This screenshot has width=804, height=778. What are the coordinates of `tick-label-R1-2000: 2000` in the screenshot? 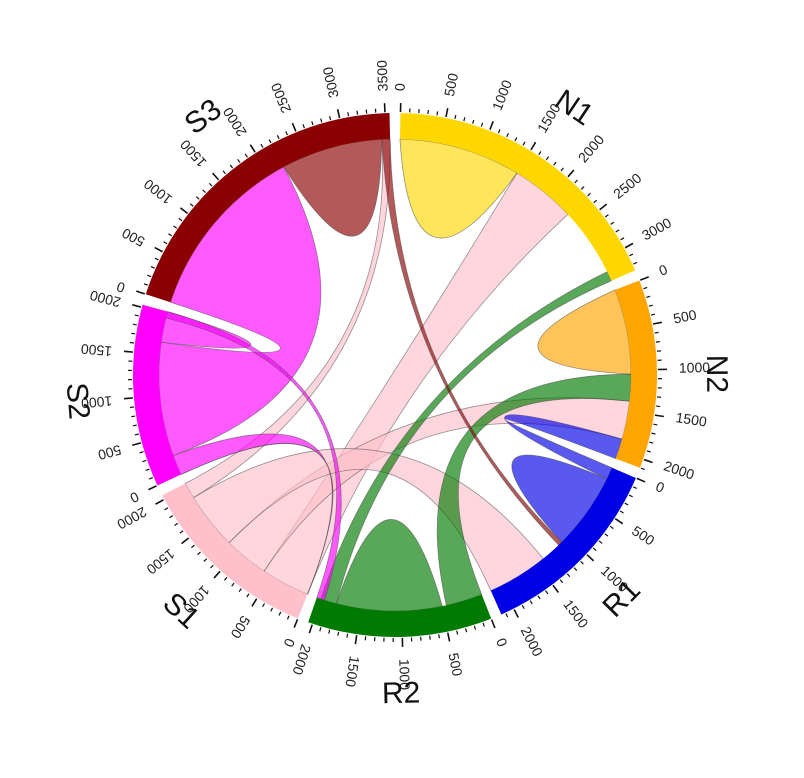 It's located at (532, 641).